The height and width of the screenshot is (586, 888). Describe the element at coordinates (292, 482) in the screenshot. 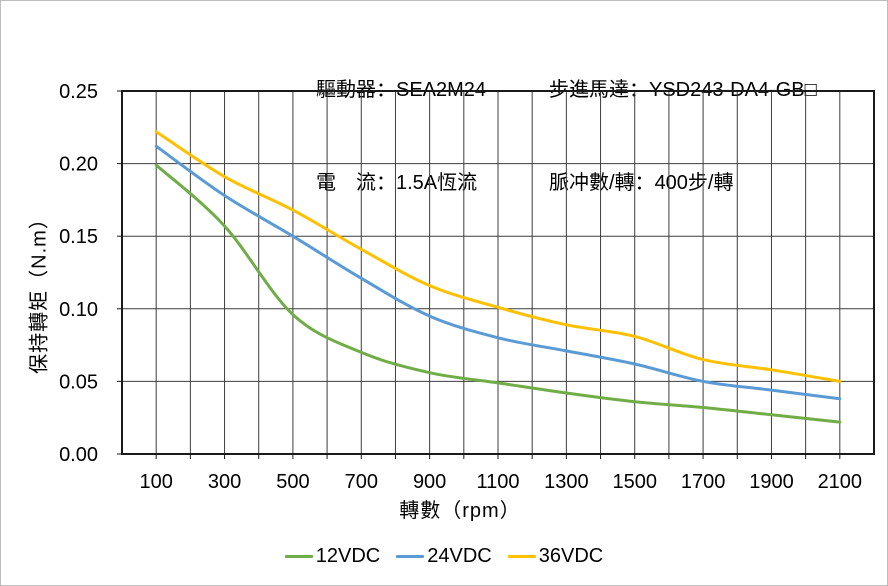

I see `x-tick-label: 500` at that location.